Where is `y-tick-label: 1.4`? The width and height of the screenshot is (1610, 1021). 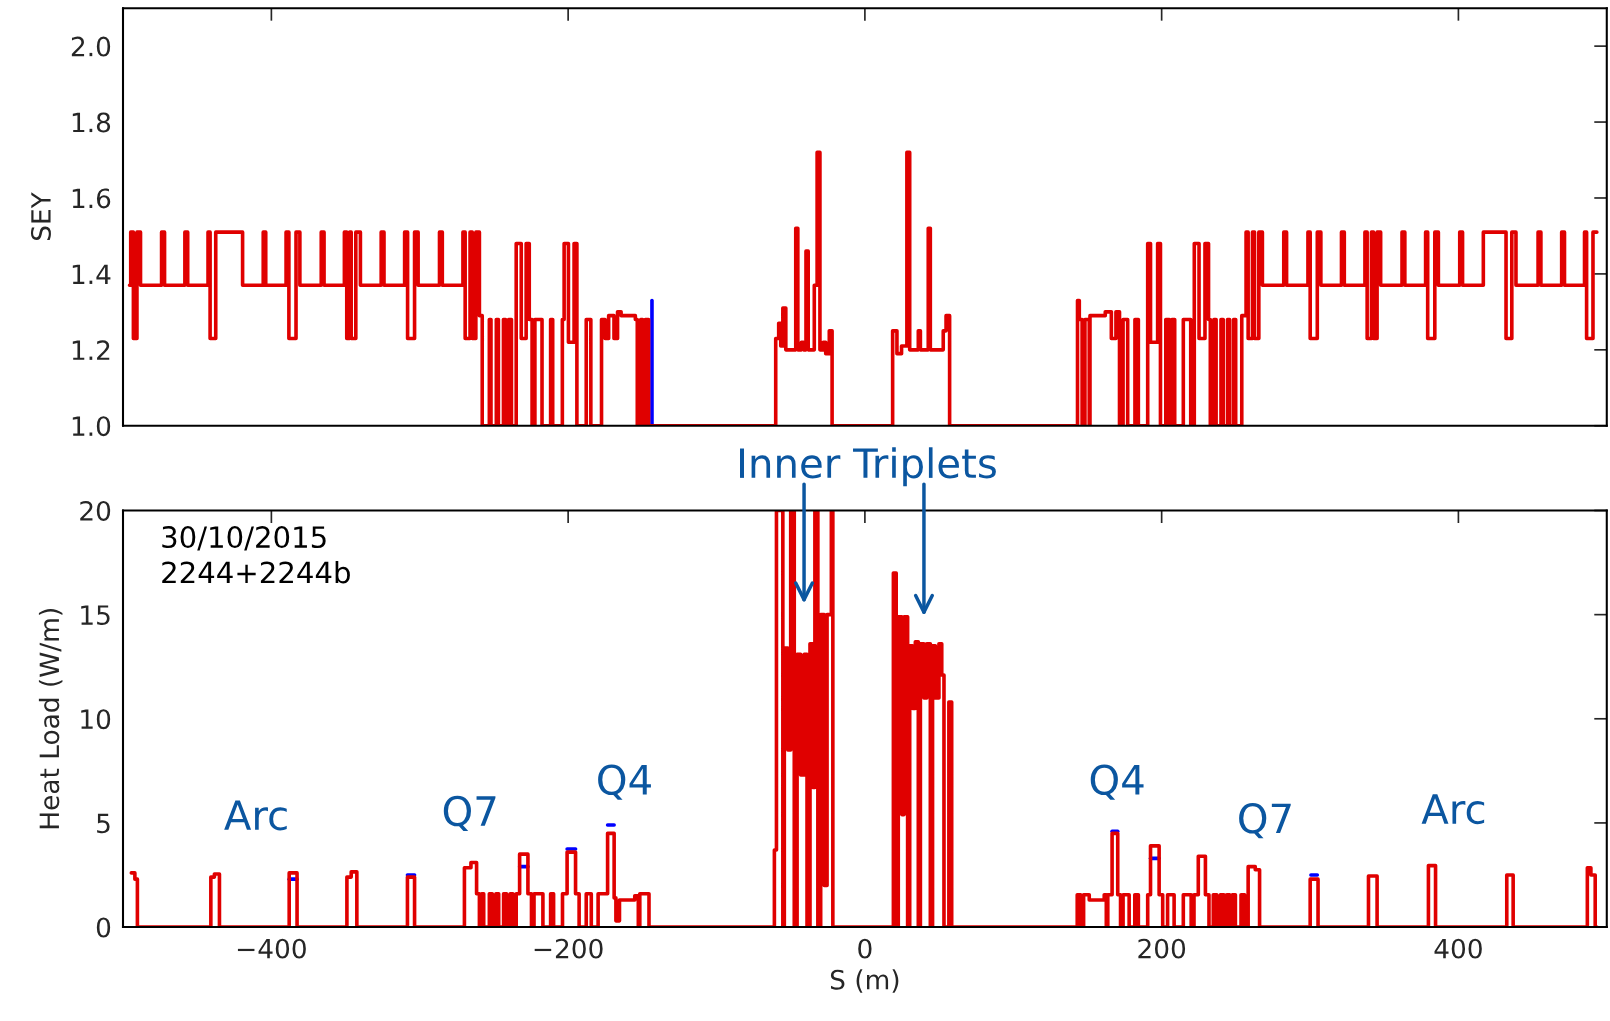
y-tick-label: 1.4 is located at coordinates (91, 274).